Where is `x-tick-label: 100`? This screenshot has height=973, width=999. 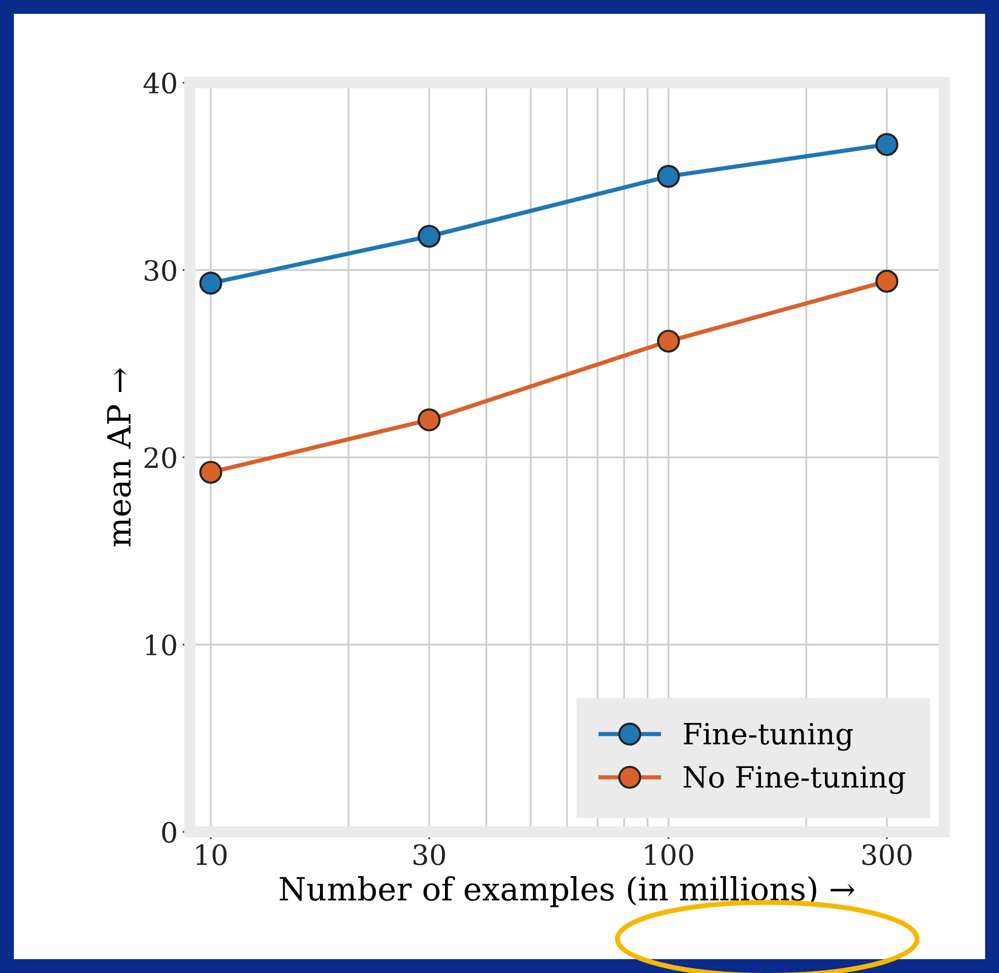
x-tick-label: 100 is located at coordinates (669, 855).